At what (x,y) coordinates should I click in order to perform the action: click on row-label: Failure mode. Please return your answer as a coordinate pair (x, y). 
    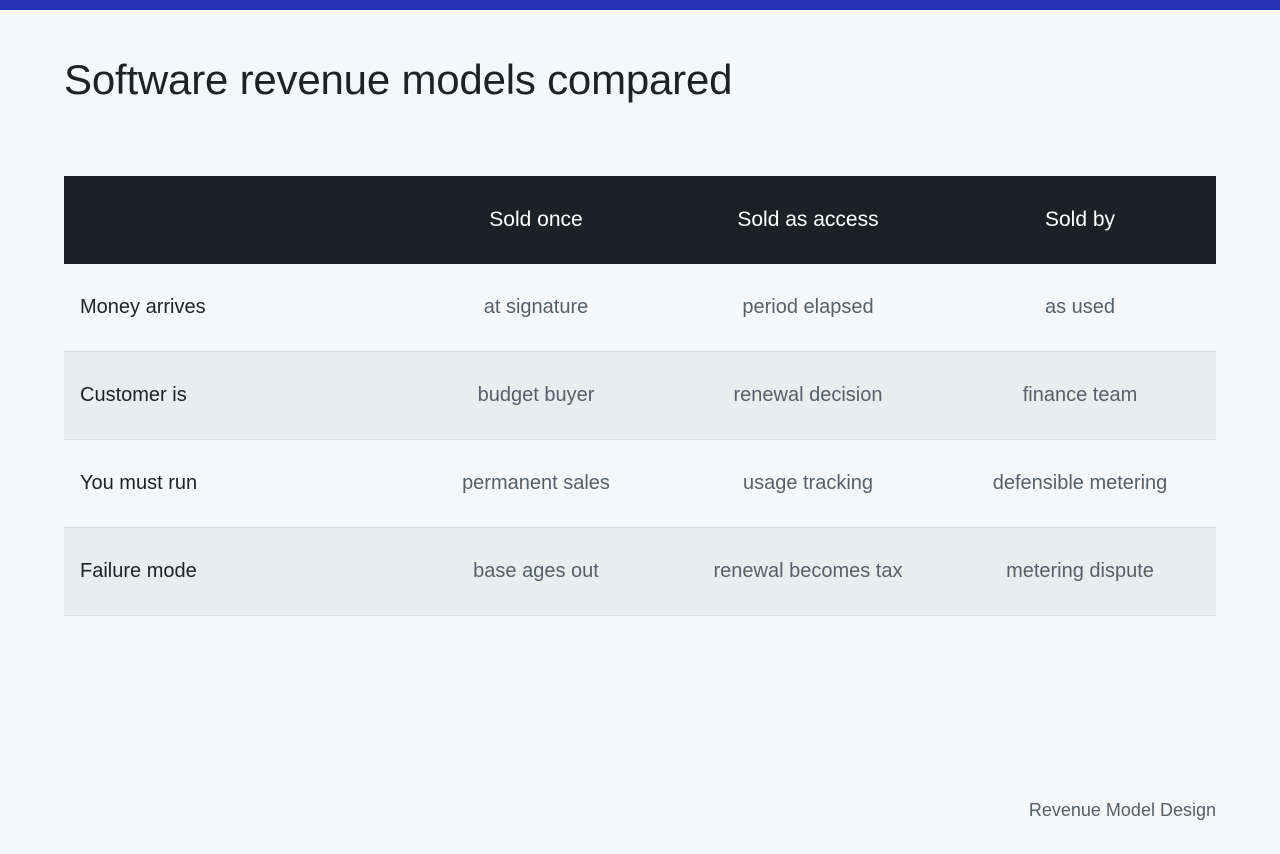
    Looking at the image, I should click on (138, 571).